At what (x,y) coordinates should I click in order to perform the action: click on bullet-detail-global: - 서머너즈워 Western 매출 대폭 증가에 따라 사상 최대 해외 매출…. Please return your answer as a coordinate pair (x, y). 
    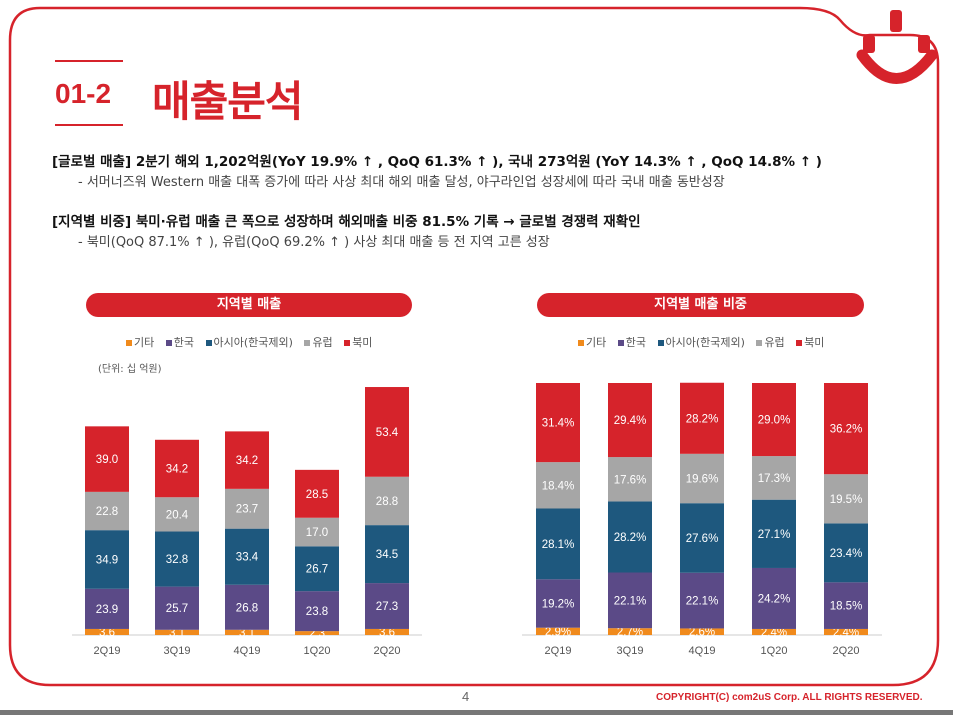
    Looking at the image, I should click on (401, 182).